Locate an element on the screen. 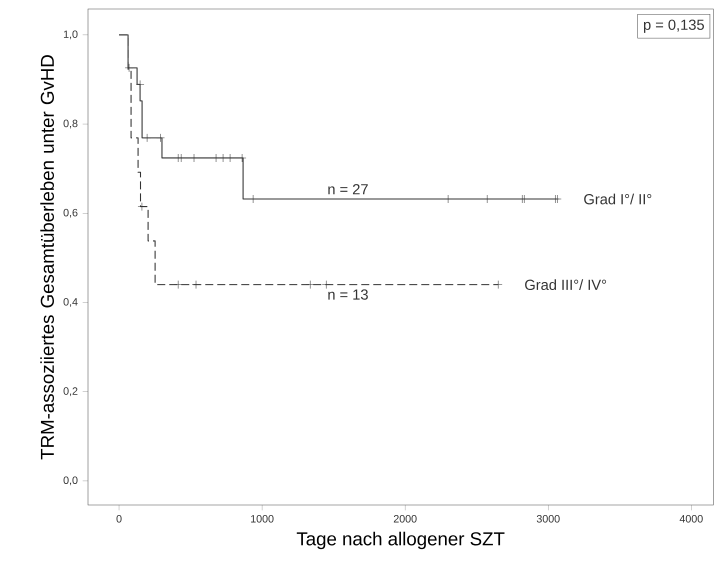  series-label: Grad III°/ IV° is located at coordinates (565, 284).